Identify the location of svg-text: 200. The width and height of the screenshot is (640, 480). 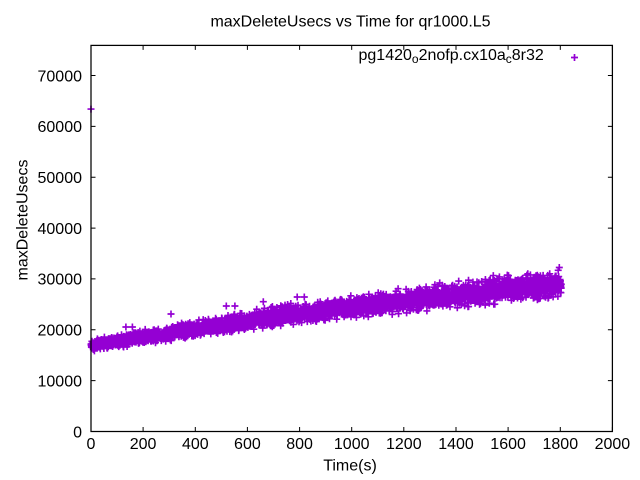
(143, 444).